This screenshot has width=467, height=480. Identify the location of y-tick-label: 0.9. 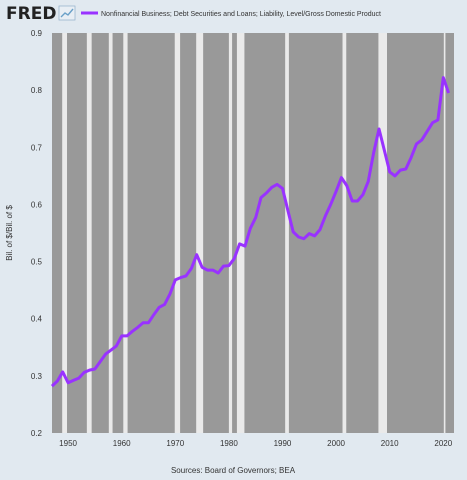
(37, 33).